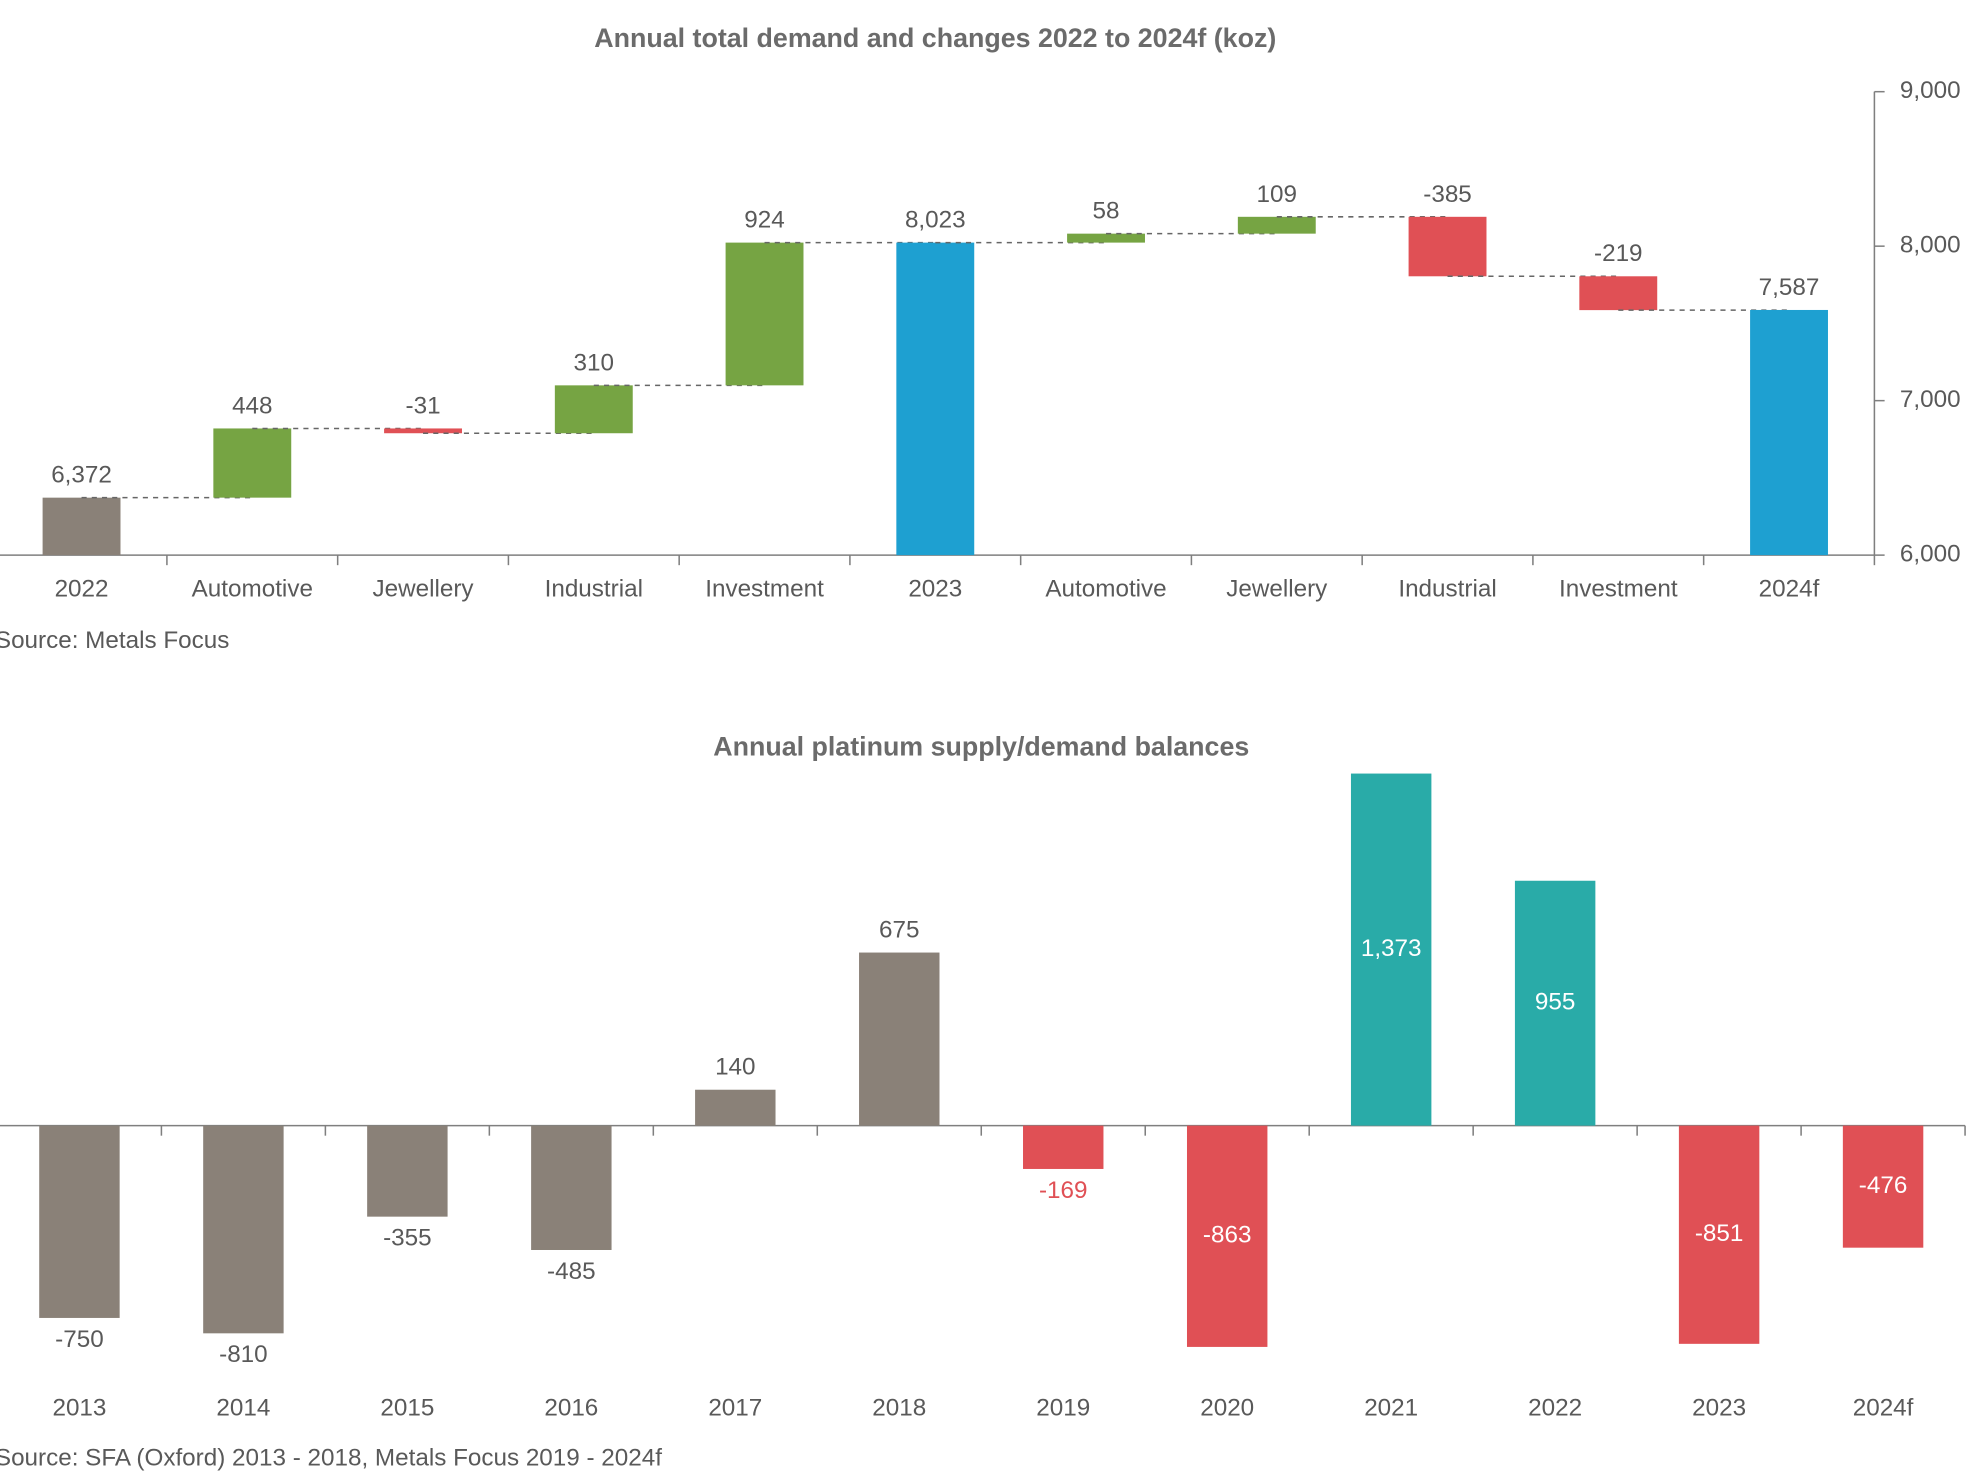 This screenshot has width=1974, height=1482. I want to click on value-label: -169, so click(1063, 1190).